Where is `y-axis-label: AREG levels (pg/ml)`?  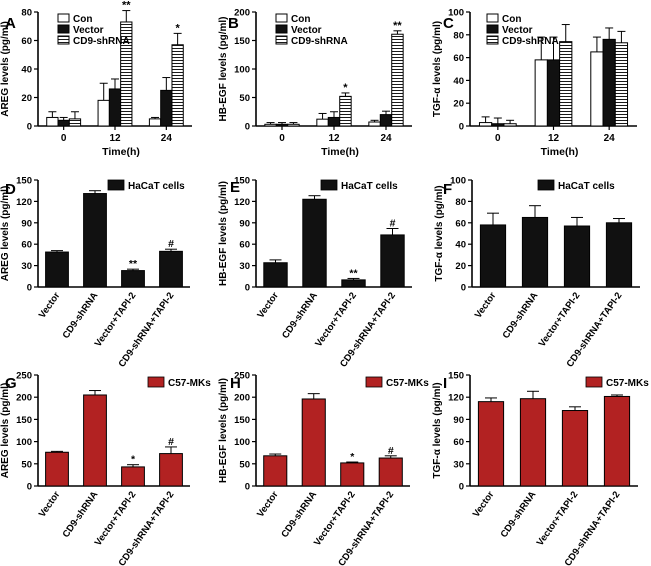 y-axis-label: AREG levels (pg/ml) is located at coordinates (5, 234).